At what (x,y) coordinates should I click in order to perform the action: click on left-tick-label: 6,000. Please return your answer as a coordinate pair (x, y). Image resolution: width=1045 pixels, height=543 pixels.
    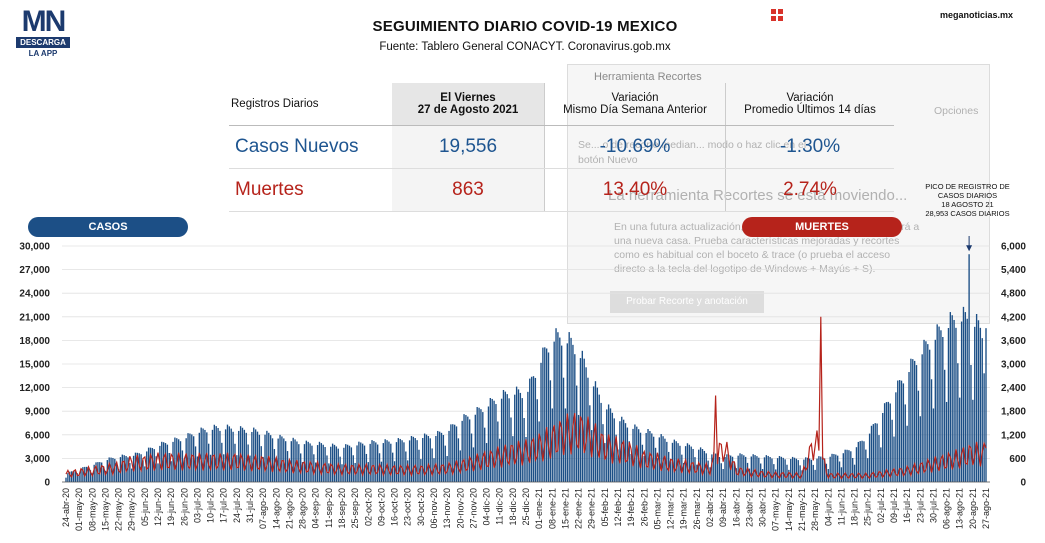
    Looking at the image, I should click on (37, 435).